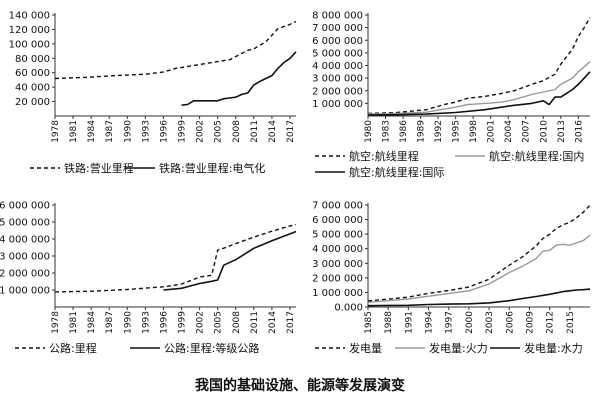 This screenshot has height=400, width=600. Describe the element at coordinates (212, 168) in the screenshot. I see `legend-label: 铁路:营业里程:电气化` at that location.